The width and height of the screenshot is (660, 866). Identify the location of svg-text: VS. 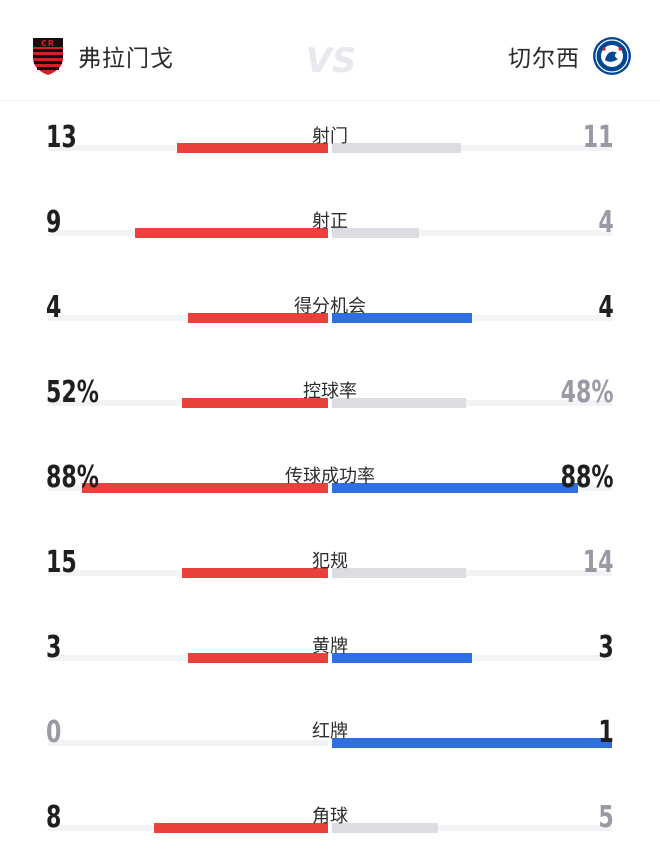
(331, 59).